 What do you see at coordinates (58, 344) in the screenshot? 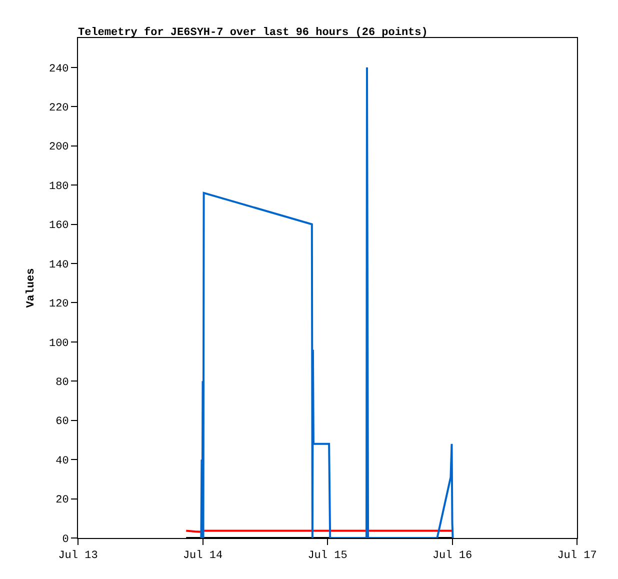
I see `y-tick-label: 100` at bounding box center [58, 344].